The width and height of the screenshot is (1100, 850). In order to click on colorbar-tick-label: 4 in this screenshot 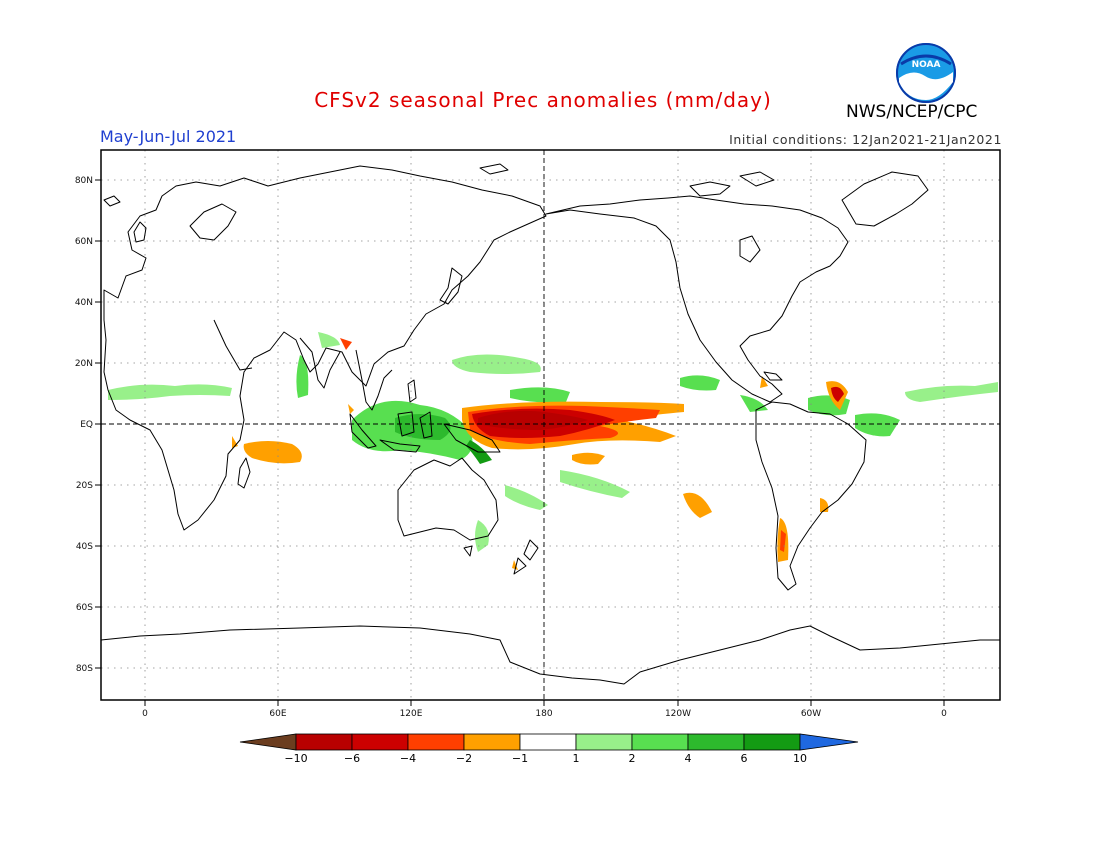, I will do `click(688, 758)`.